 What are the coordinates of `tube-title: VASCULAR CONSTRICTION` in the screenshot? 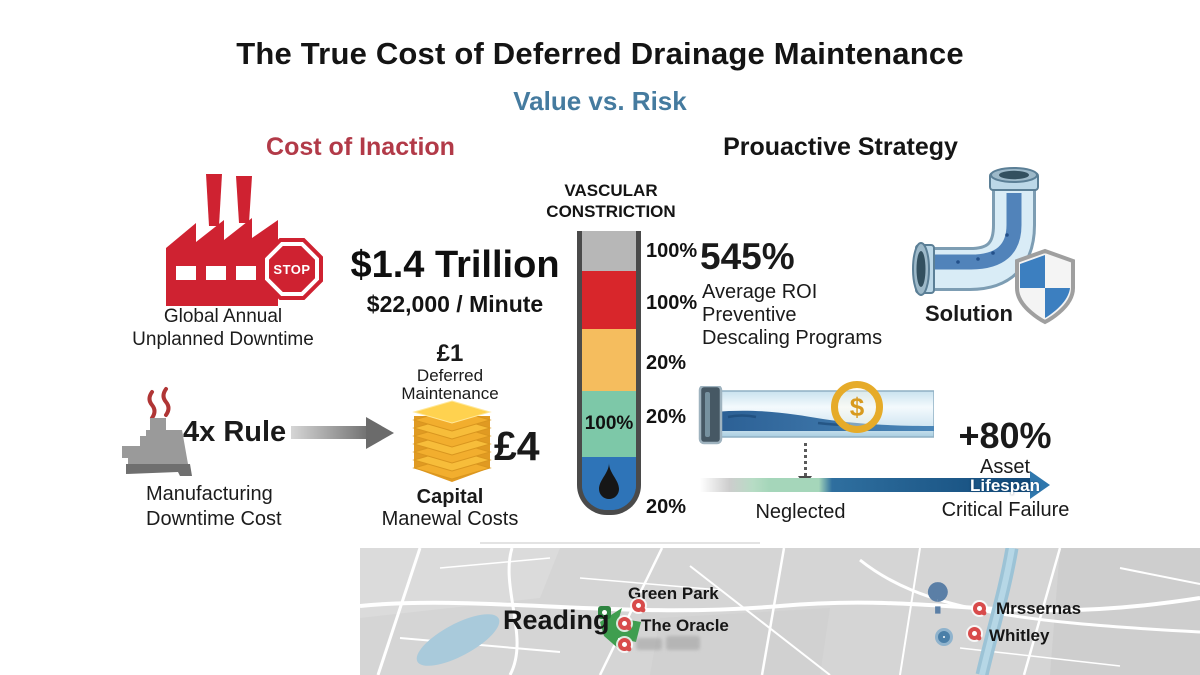 It's located at (611, 201).